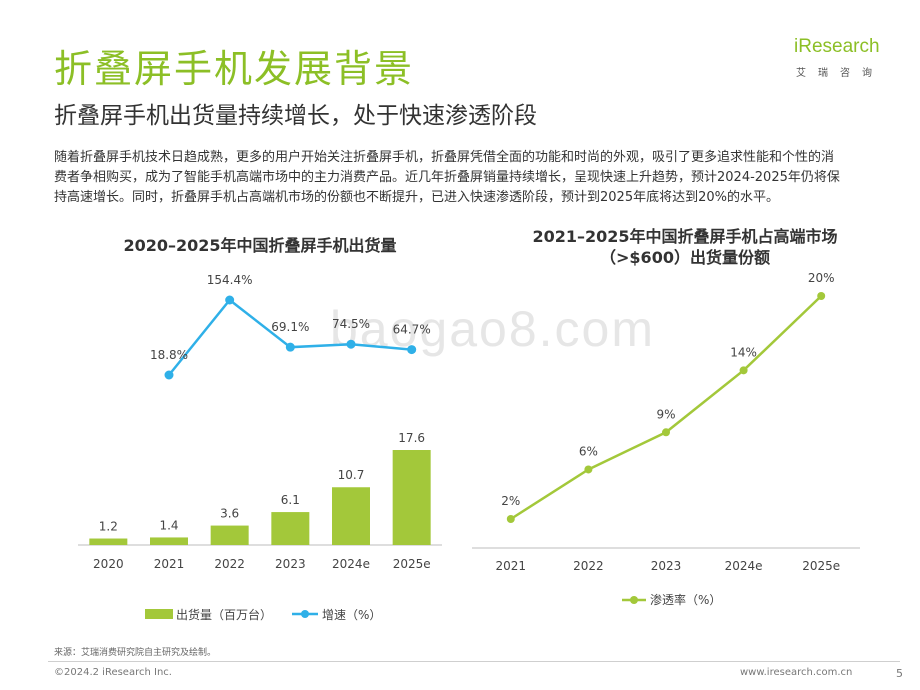  What do you see at coordinates (108, 564) in the screenshot?
I see `x-tick-label: 2020` at bounding box center [108, 564].